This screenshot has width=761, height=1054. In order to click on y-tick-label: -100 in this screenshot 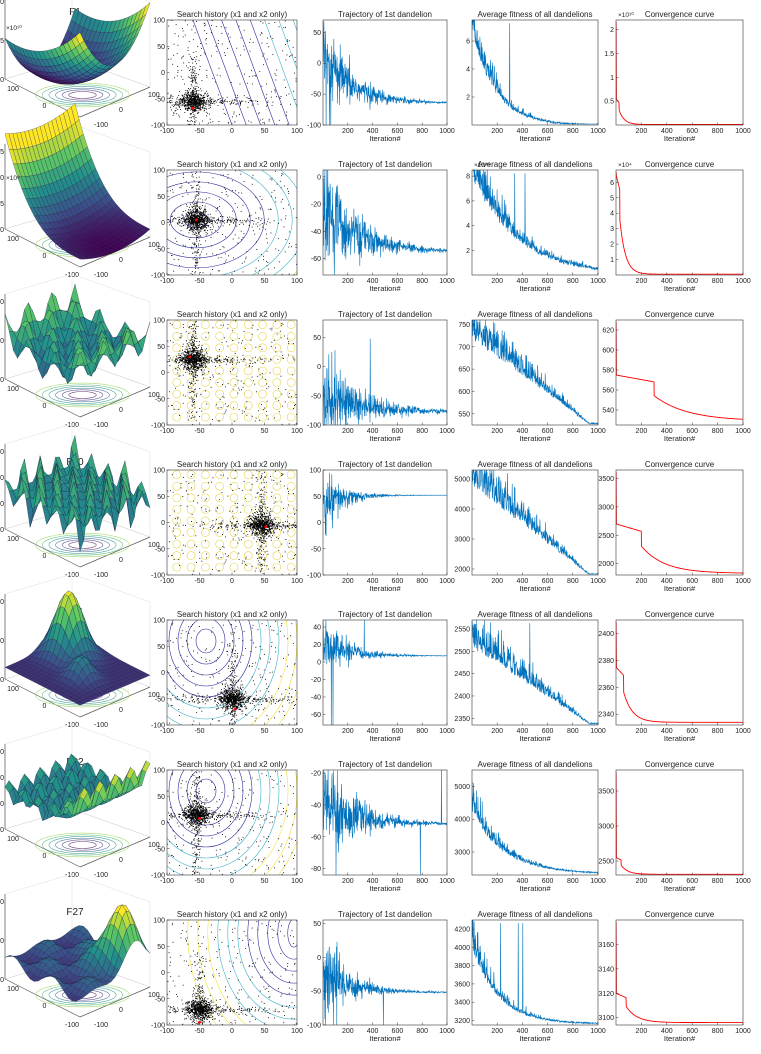, I will do `click(101, 125)`.